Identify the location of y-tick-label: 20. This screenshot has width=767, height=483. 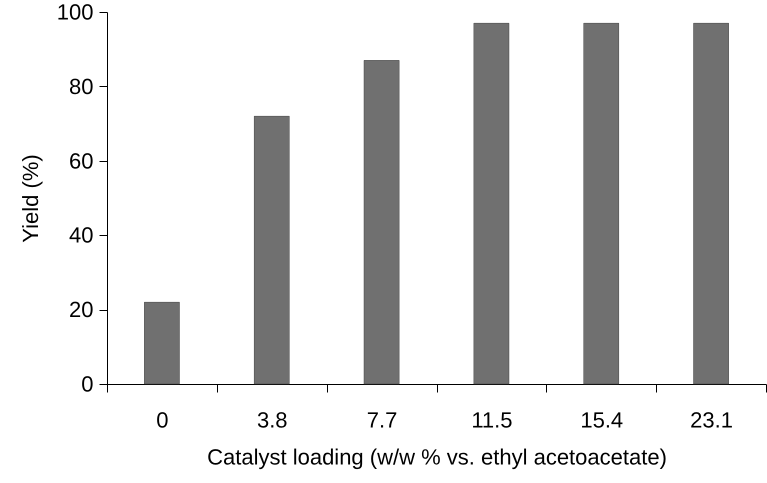
(81, 309).